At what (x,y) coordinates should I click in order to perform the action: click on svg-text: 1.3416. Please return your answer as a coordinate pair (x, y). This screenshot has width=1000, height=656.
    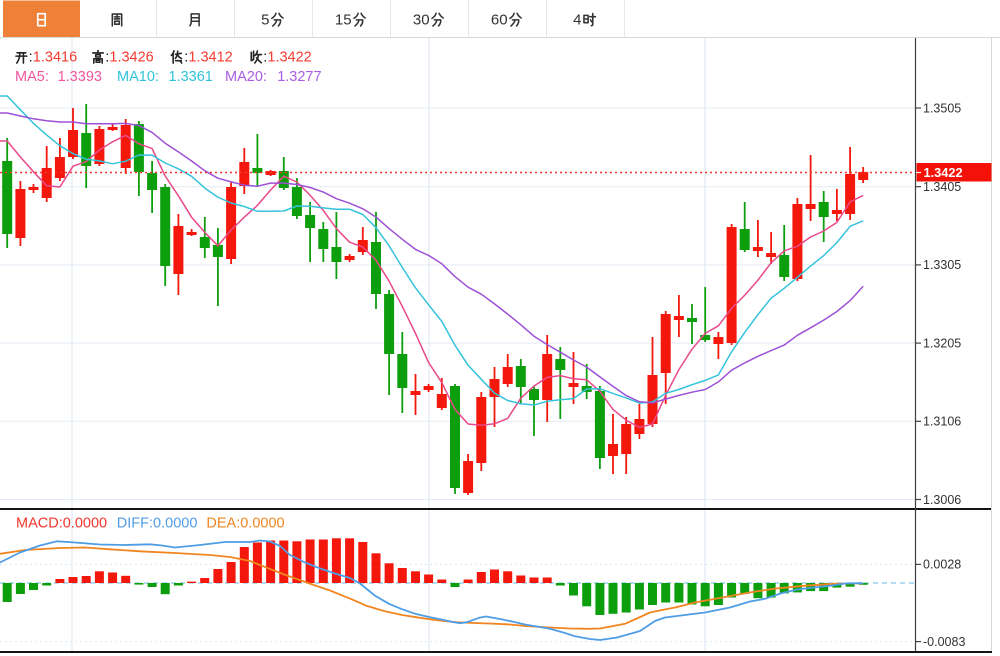
    Looking at the image, I should click on (55, 58).